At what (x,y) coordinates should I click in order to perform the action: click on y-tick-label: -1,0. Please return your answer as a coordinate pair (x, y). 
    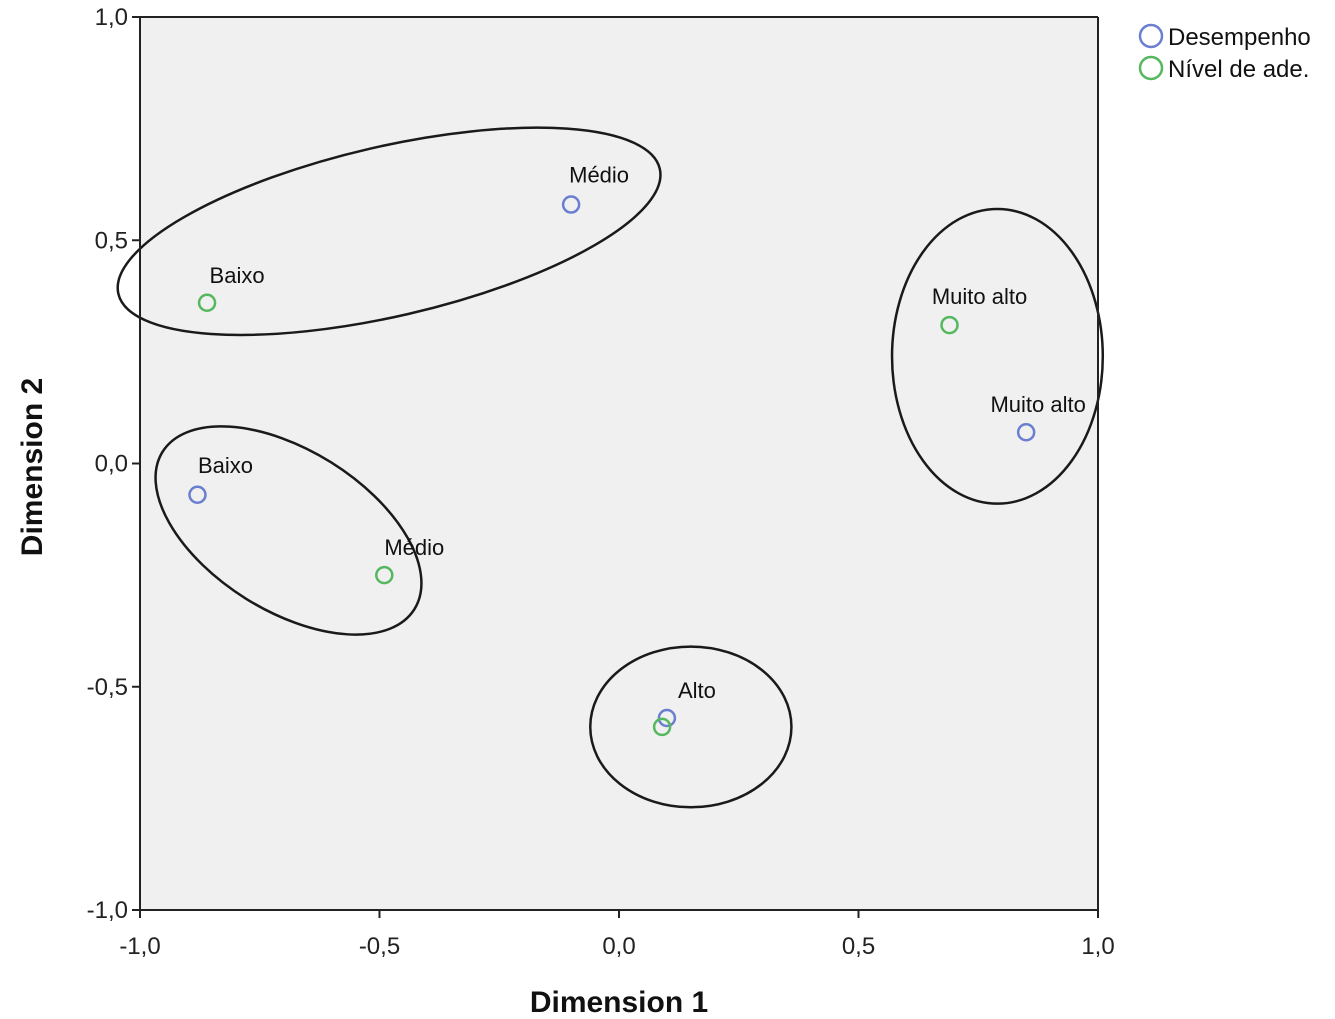
    Looking at the image, I should click on (107, 910).